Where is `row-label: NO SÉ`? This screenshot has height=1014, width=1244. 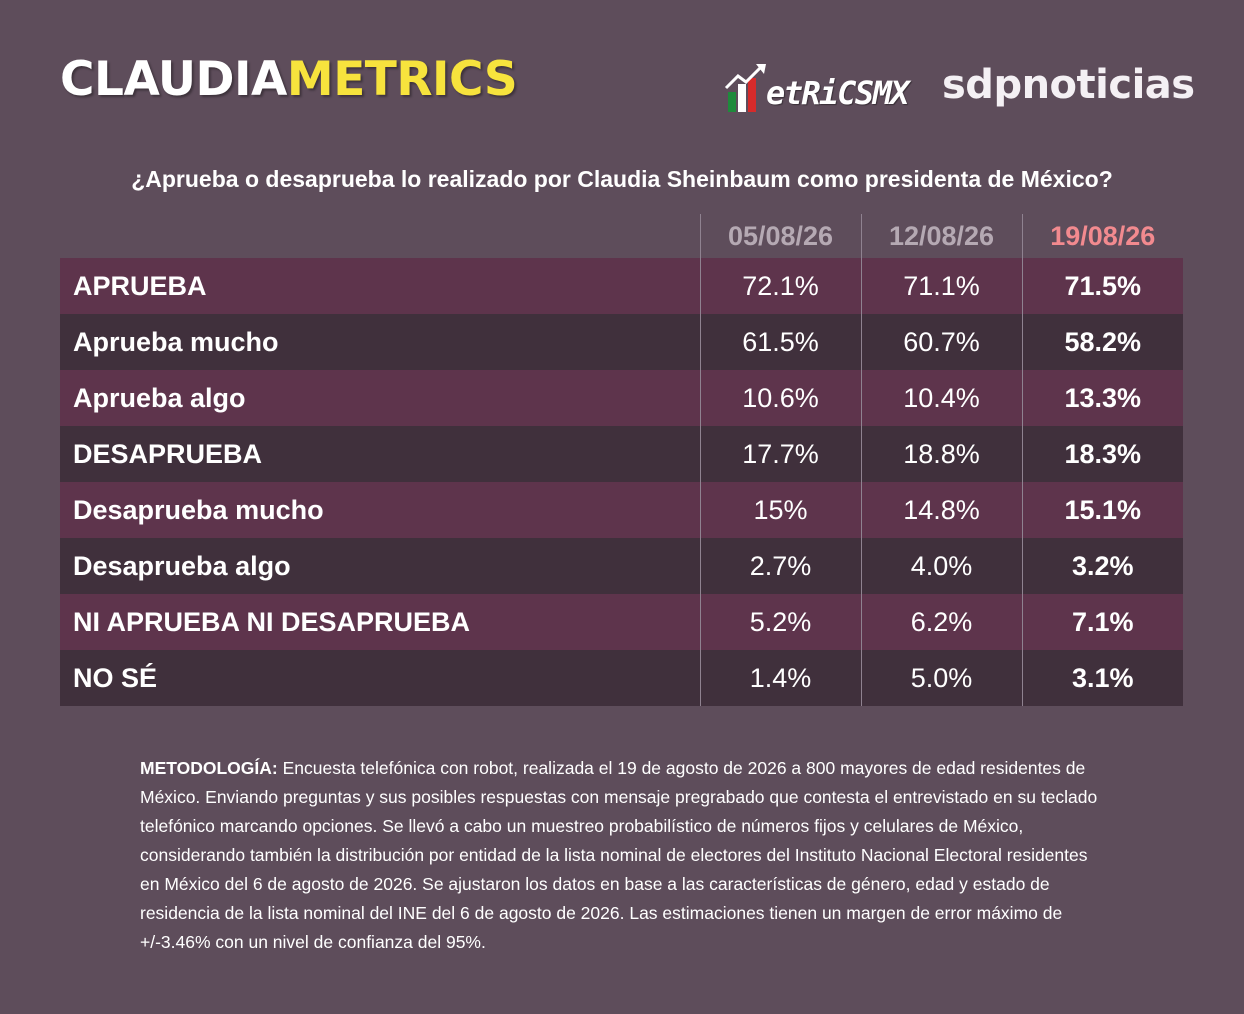 row-label: NO SÉ is located at coordinates (380, 678).